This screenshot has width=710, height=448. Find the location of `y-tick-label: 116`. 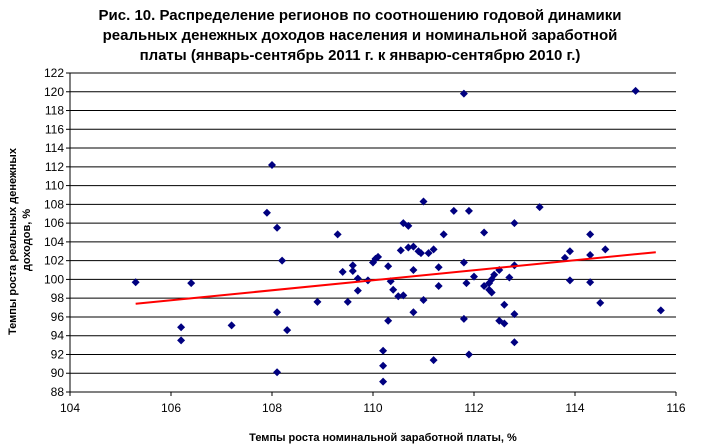

y-tick-label: 116 is located at coordinates (54, 129).